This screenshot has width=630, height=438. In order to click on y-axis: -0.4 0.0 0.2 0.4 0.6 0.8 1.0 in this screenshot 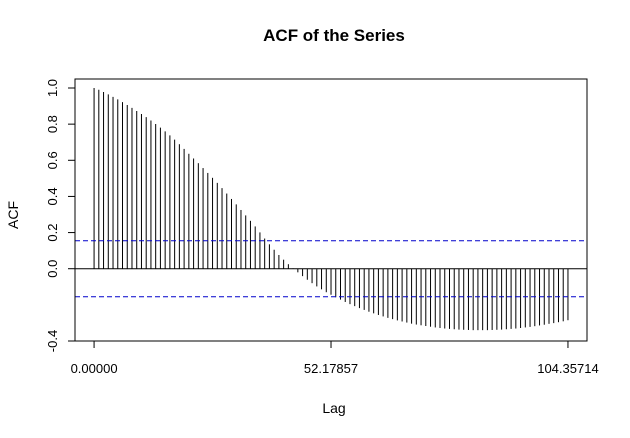, I will do `click(60, 215)`.